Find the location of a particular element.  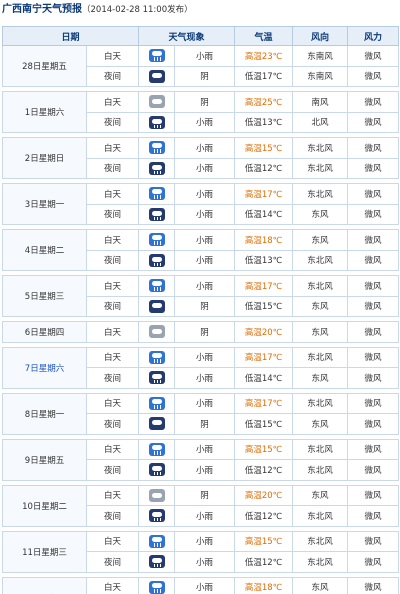

forecast-row: 1日星期六 白天阴高温25℃ 南风 微风 is located at coordinates (201, 112).